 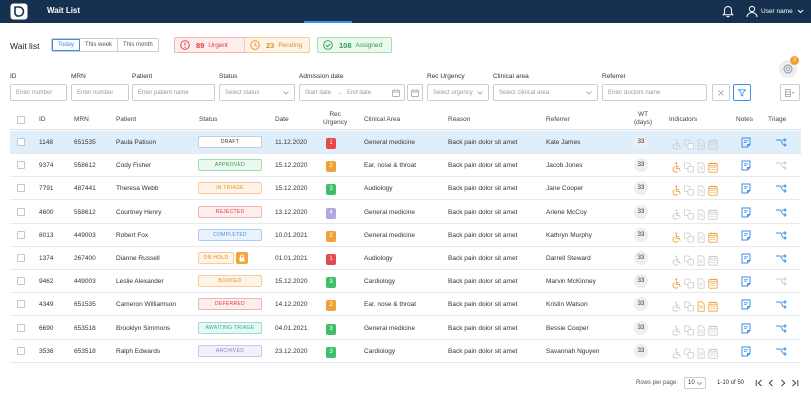 I want to click on next-page-icon, so click(x=783, y=383).